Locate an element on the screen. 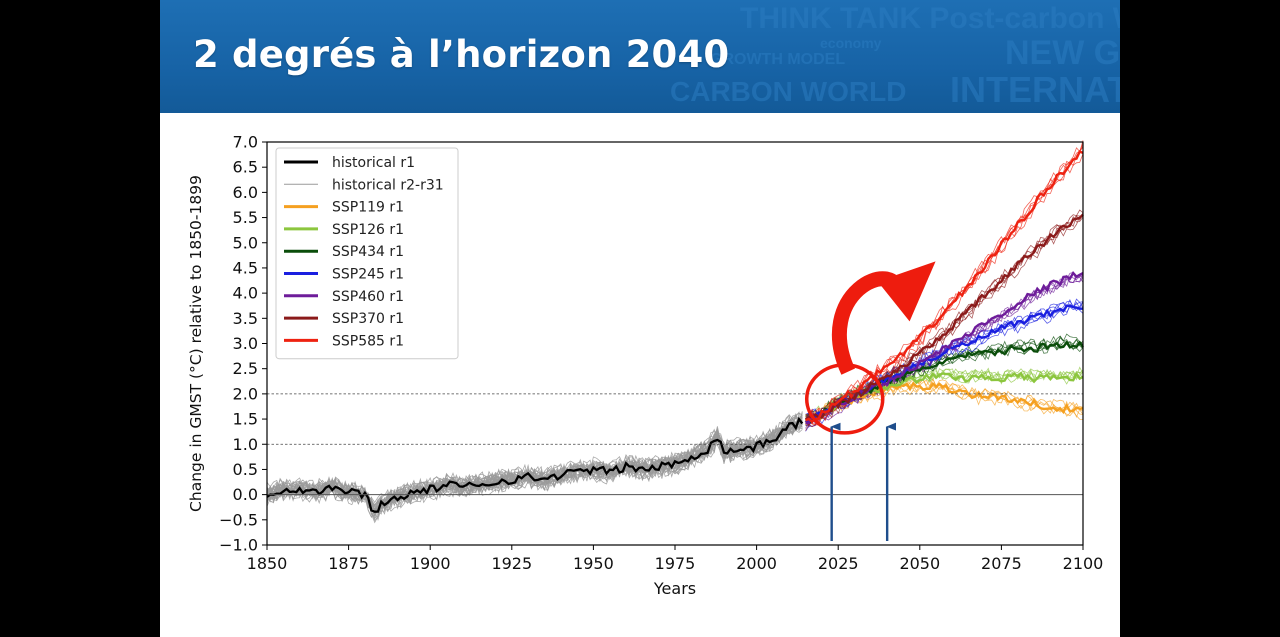 This screenshot has height=637, width=1280. y-tick-label: 5.5 is located at coordinates (245, 217).